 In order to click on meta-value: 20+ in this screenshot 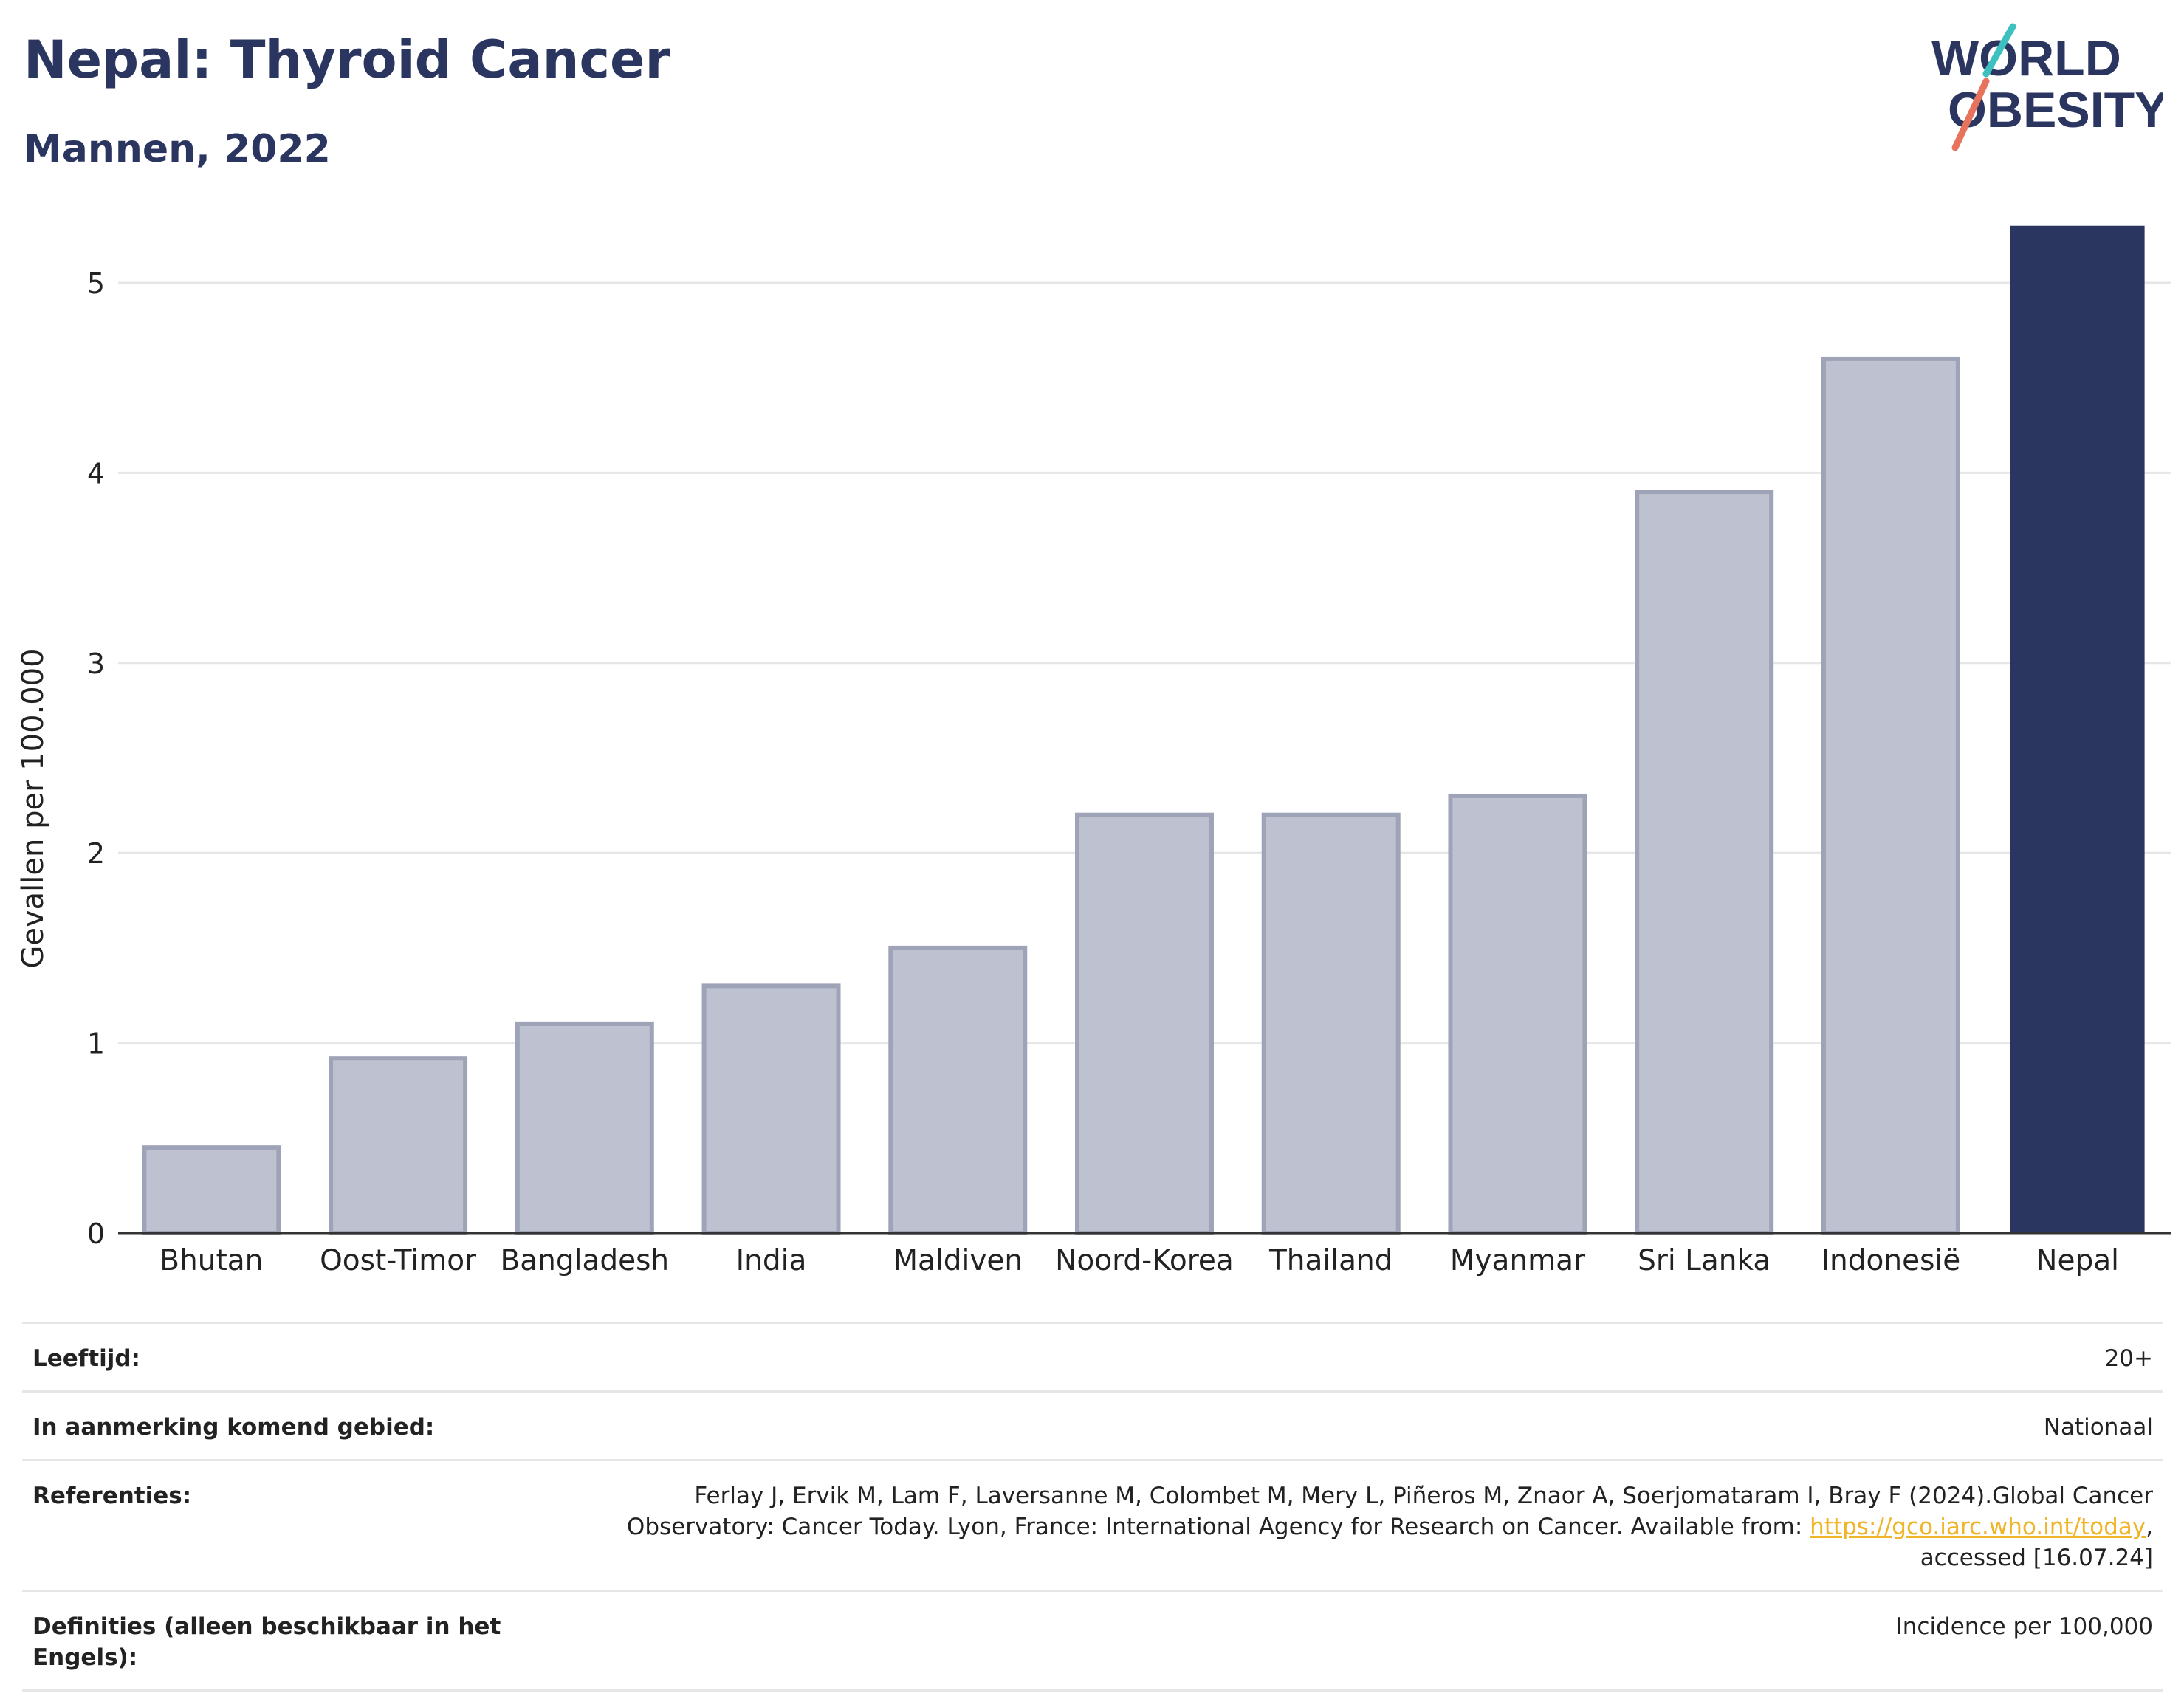, I will do `click(2129, 1358)`.